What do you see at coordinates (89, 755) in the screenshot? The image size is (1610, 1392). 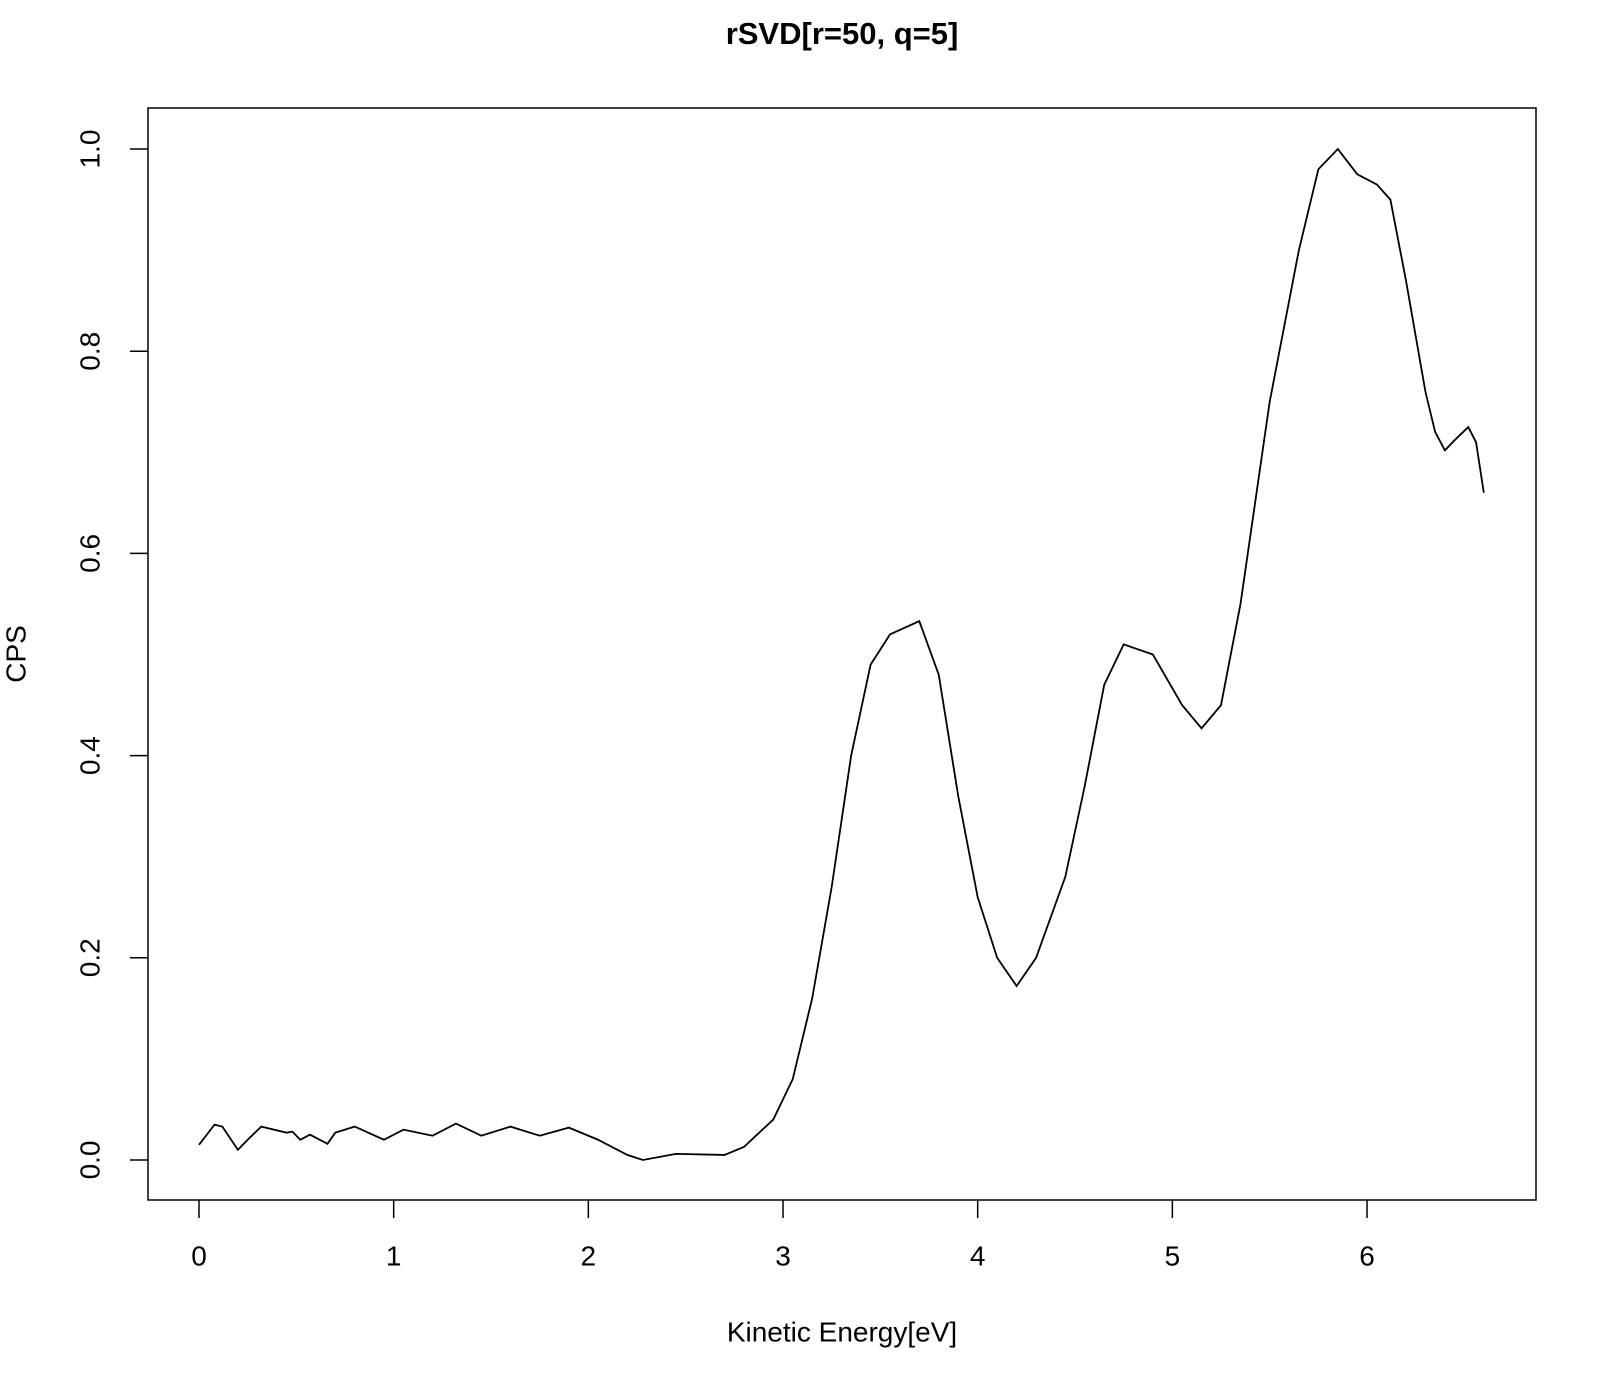 I see `y-tick-label: 0.4` at bounding box center [89, 755].